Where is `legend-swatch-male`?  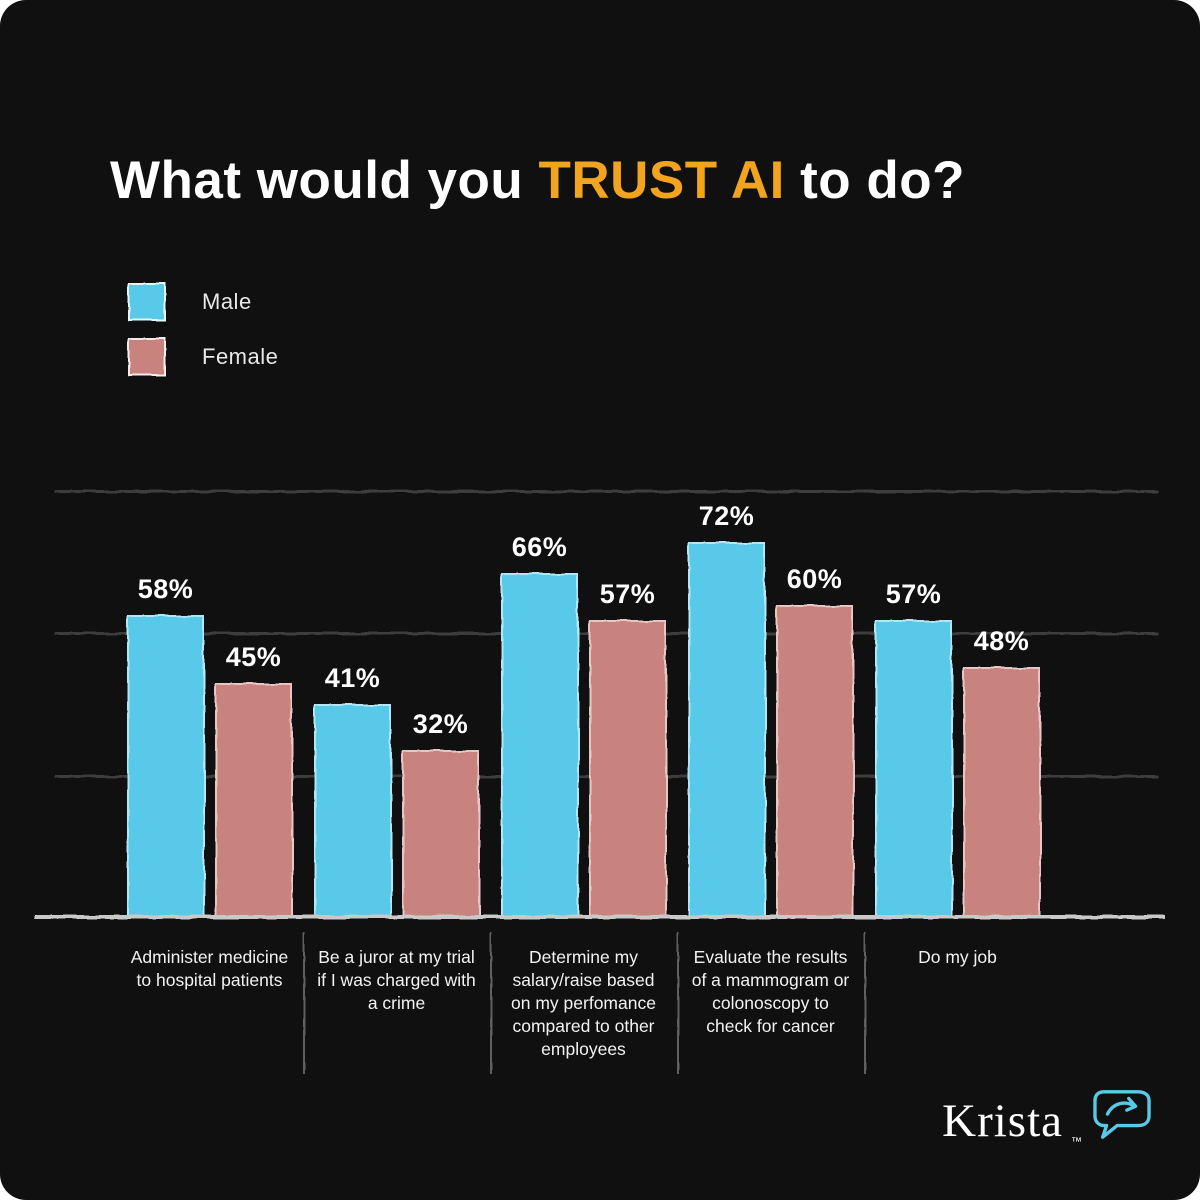 legend-swatch-male is located at coordinates (147, 302).